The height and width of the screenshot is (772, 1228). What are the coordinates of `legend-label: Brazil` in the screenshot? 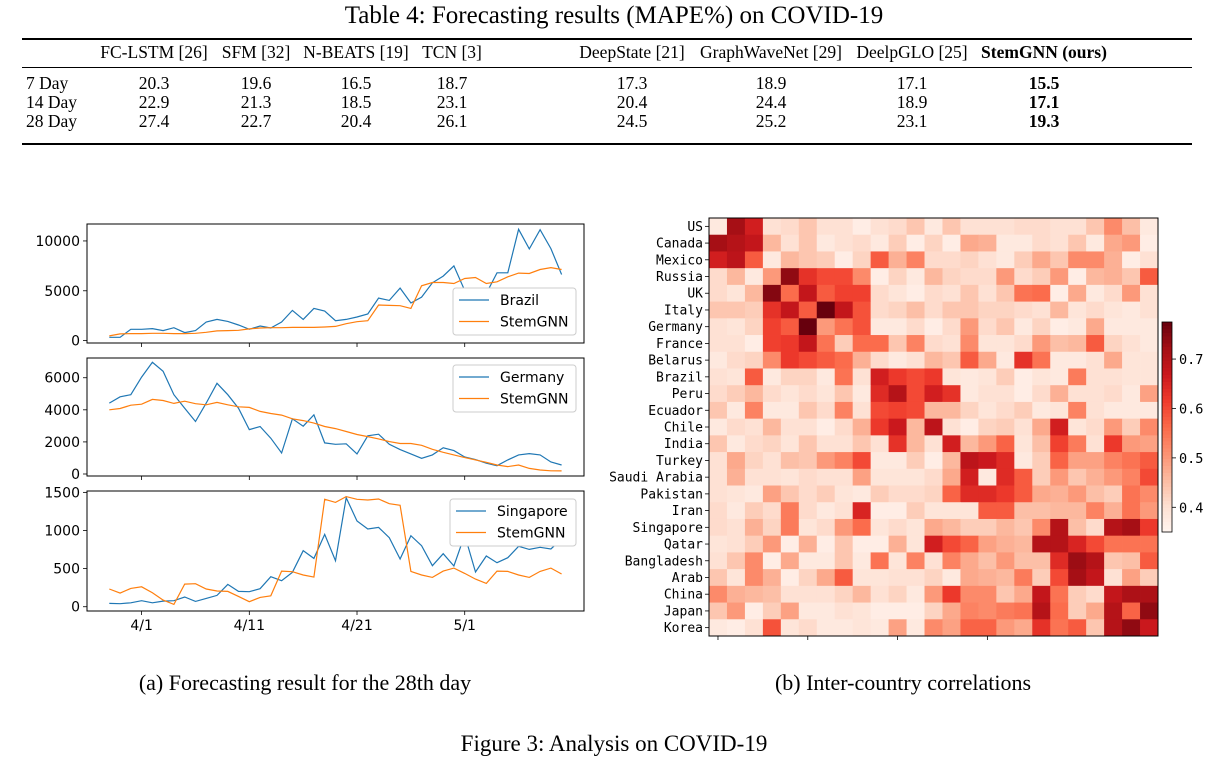 It's located at (519, 301).